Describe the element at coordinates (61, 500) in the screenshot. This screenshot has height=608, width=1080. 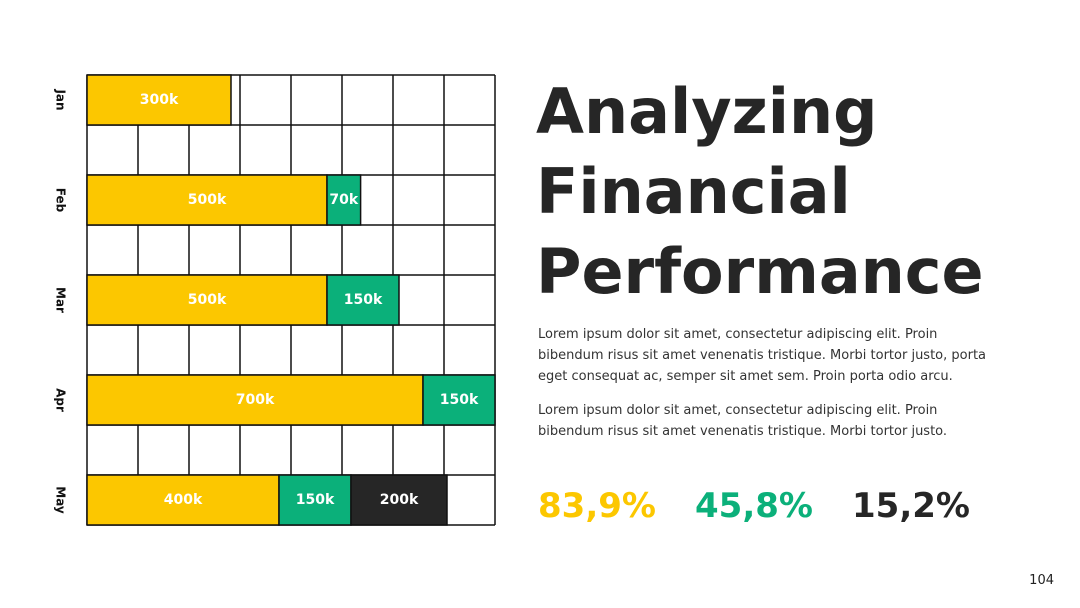
I see `category-label: May` at that location.